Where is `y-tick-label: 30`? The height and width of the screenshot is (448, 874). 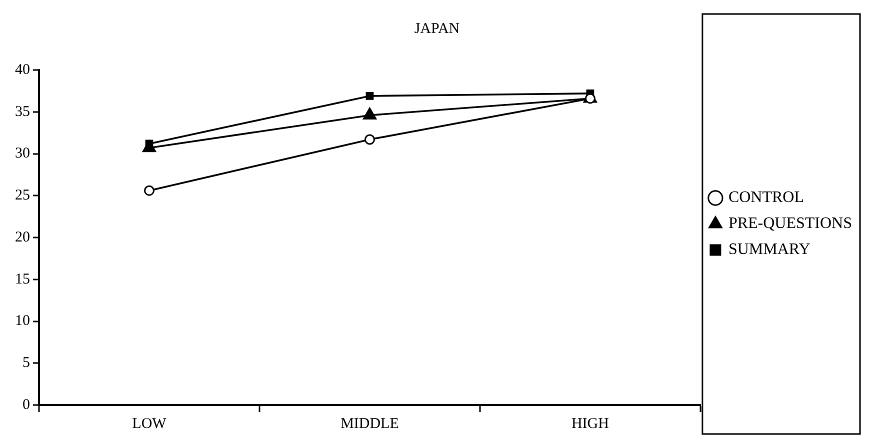 y-tick-label: 30 is located at coordinates (22, 154).